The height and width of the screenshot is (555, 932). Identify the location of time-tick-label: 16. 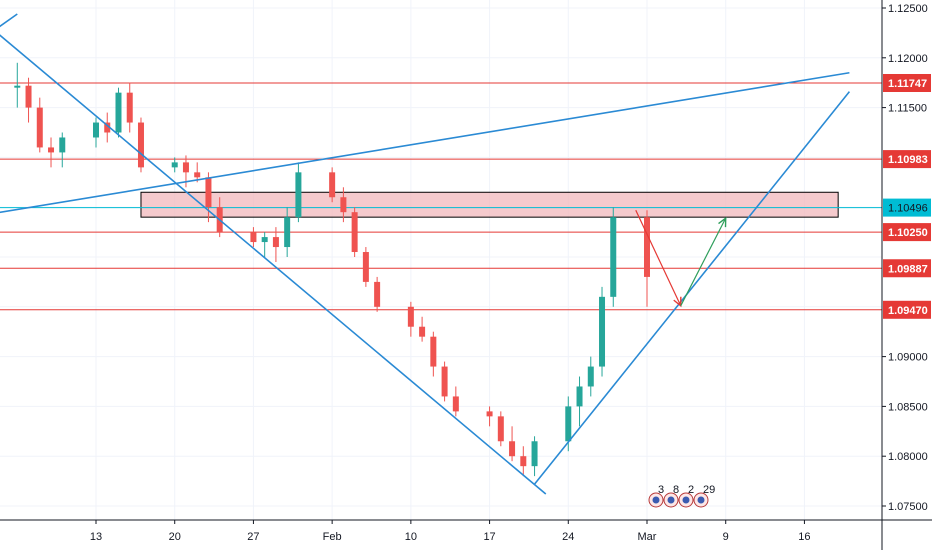
(804, 537).